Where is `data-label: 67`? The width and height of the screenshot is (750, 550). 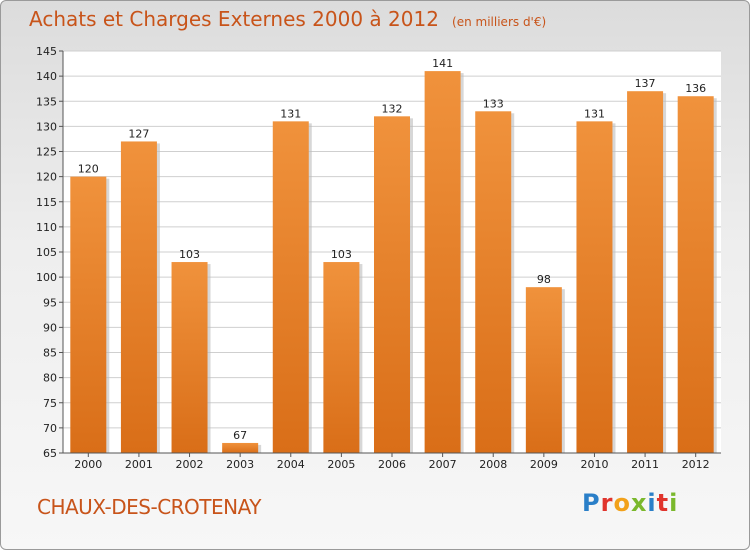
data-label: 67 is located at coordinates (240, 435).